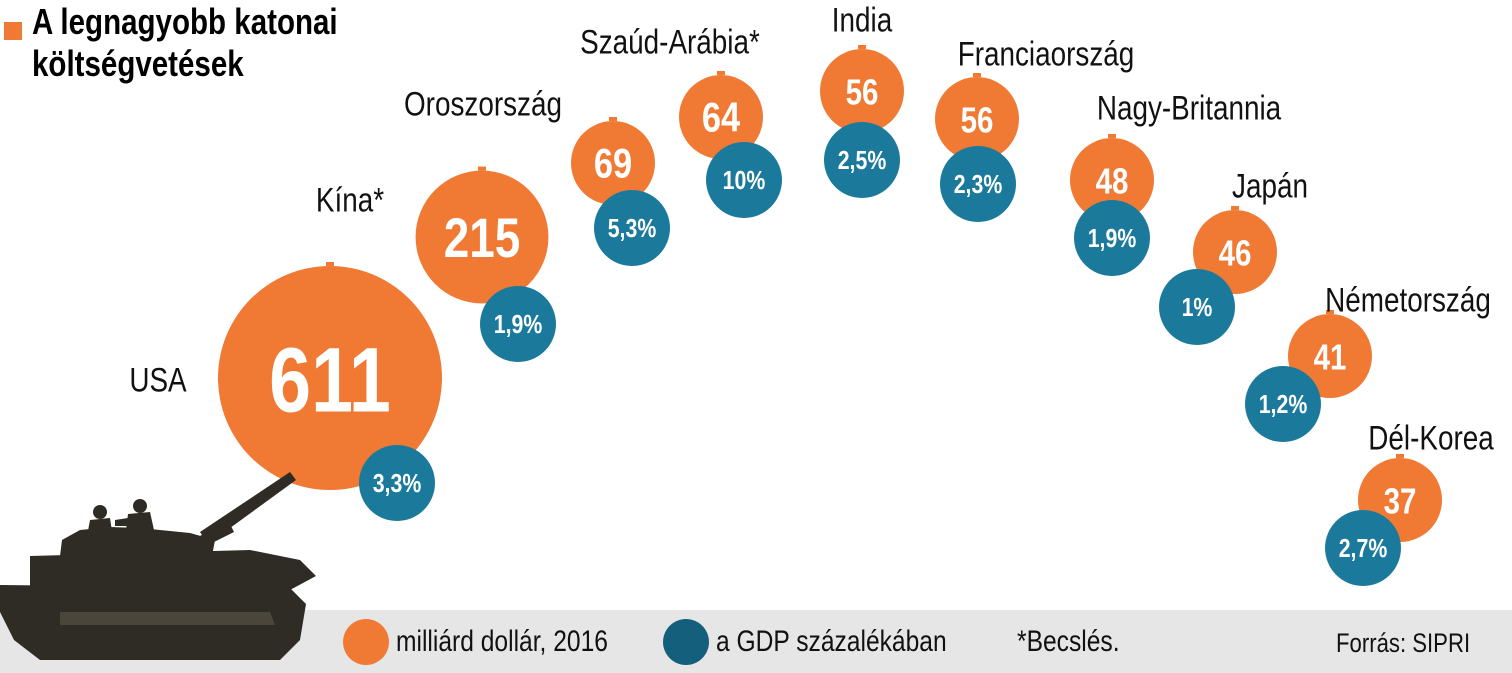 This screenshot has height=673, width=1512. Describe the element at coordinates (686, 642) in the screenshot. I see `legend-gdp-marker` at that location.